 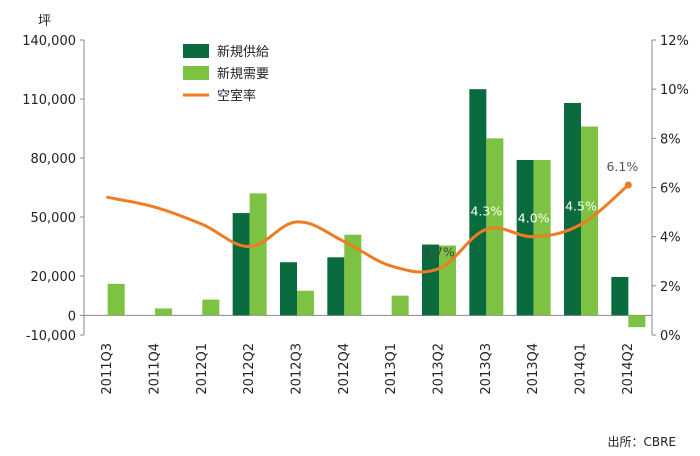 I want to click on left-tick-label: 0, so click(x=72, y=316).